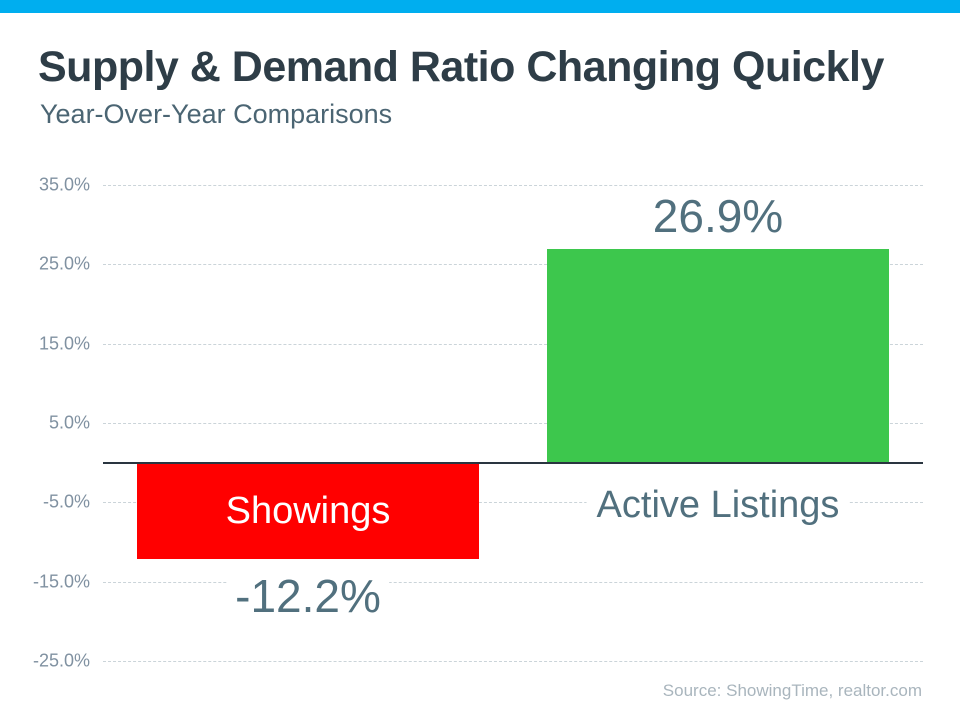 The height and width of the screenshot is (720, 960). Describe the element at coordinates (513, 462) in the screenshot. I see `x-axis-line` at that location.